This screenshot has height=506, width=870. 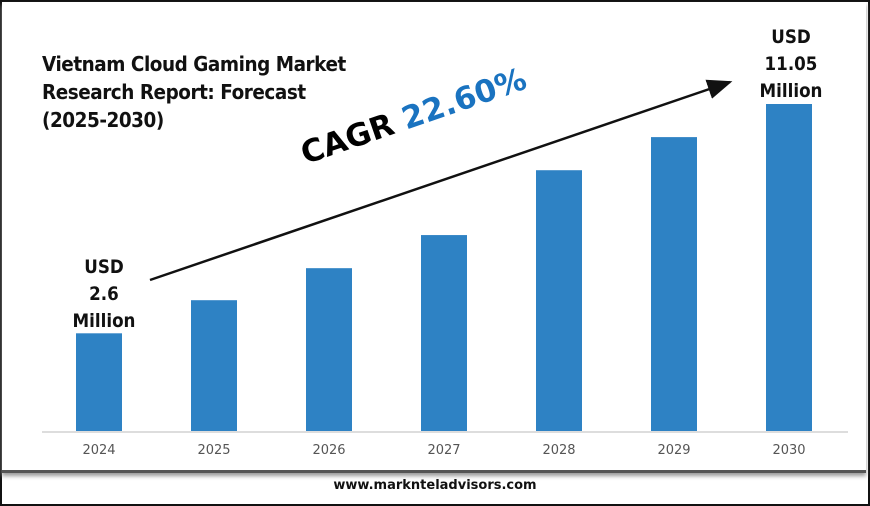 What do you see at coordinates (559, 300) in the screenshot?
I see `bar-2028` at bounding box center [559, 300].